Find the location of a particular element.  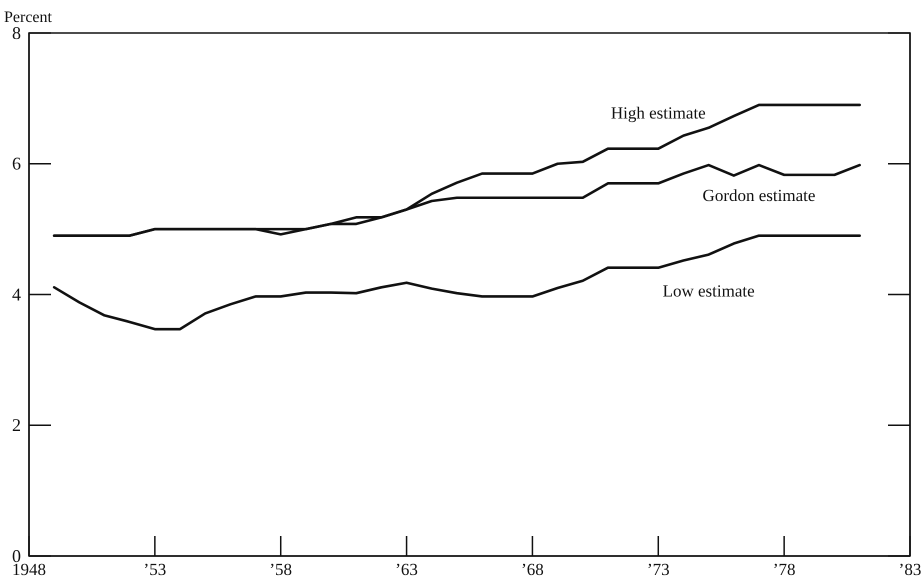

x-tick-label: ’63 is located at coordinates (406, 570).